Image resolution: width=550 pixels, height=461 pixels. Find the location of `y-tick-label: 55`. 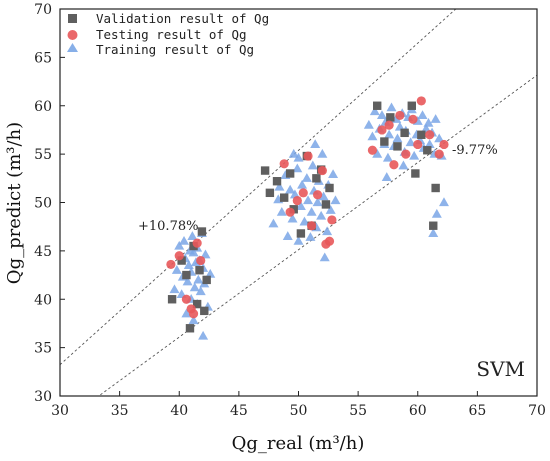

y-tick-label: 55 is located at coordinates (43, 155).